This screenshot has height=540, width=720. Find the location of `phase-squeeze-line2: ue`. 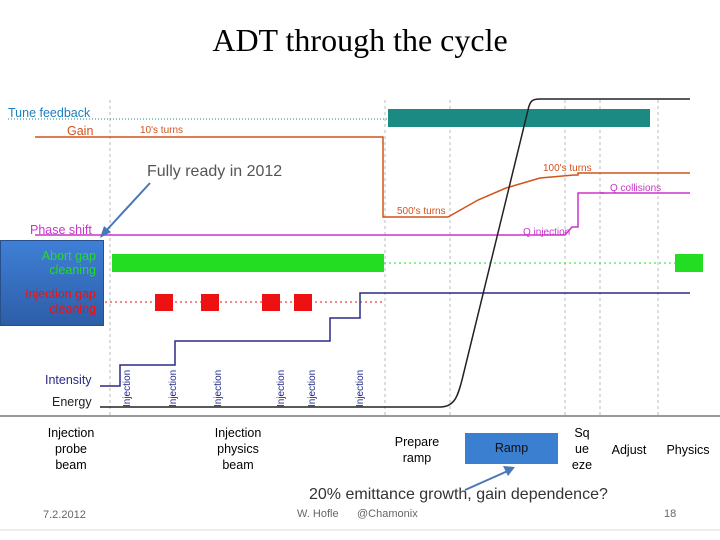

phase-squeeze-line2: ue is located at coordinates (582, 449).